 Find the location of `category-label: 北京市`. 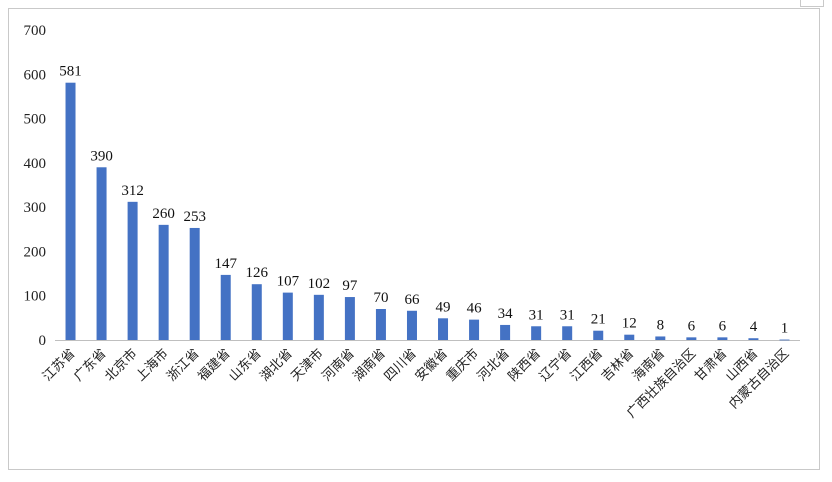

category-label: 北京市 is located at coordinates (121, 365).